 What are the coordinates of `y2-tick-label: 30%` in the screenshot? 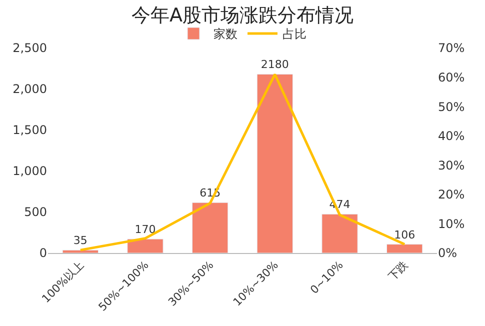 It's located at (451, 165).